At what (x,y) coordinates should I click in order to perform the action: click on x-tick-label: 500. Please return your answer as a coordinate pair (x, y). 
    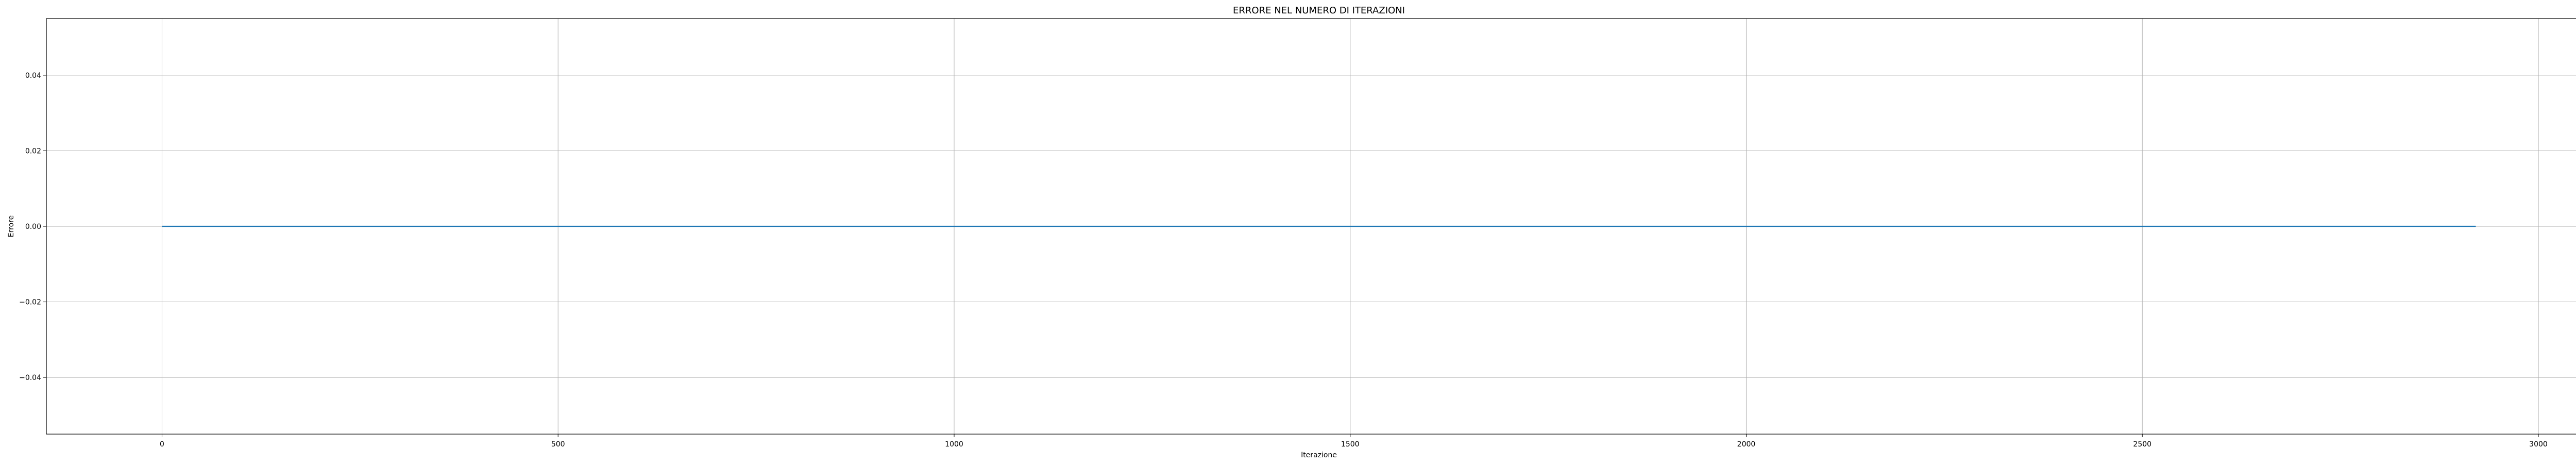
    Looking at the image, I should click on (558, 444).